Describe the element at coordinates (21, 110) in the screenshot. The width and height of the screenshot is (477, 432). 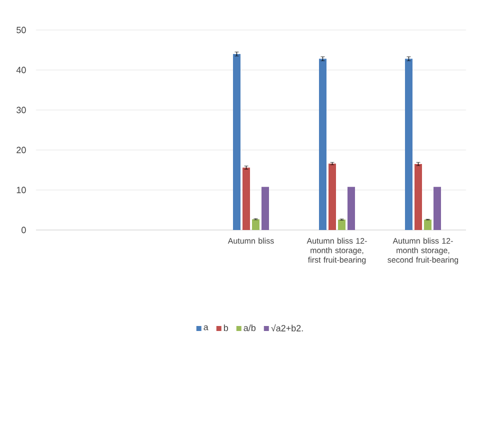
I see `y-tick-label: 30` at that location.